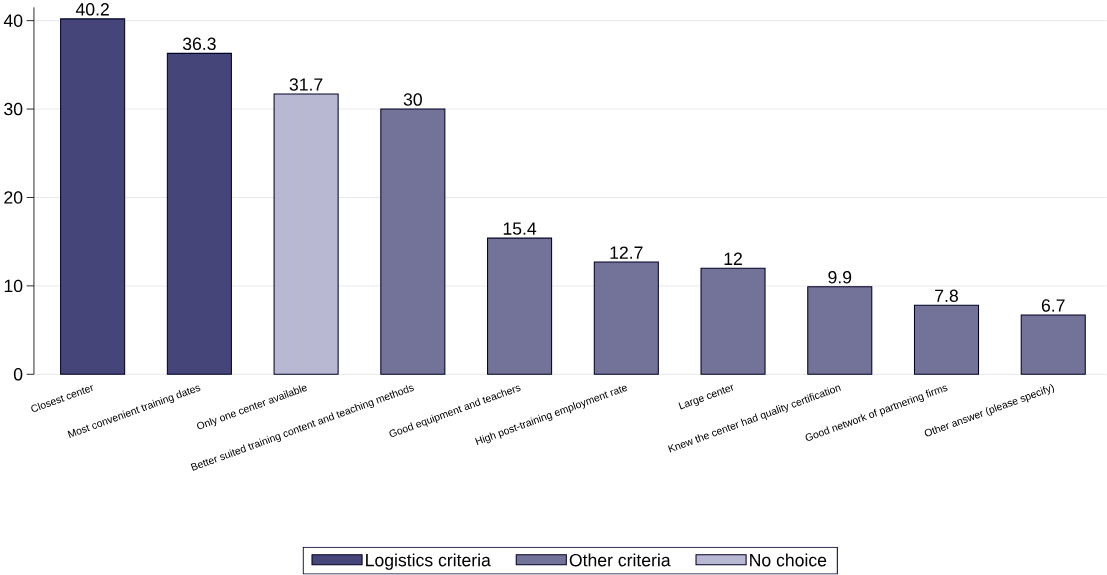  I want to click on data-label: 40.2, so click(92, 9).